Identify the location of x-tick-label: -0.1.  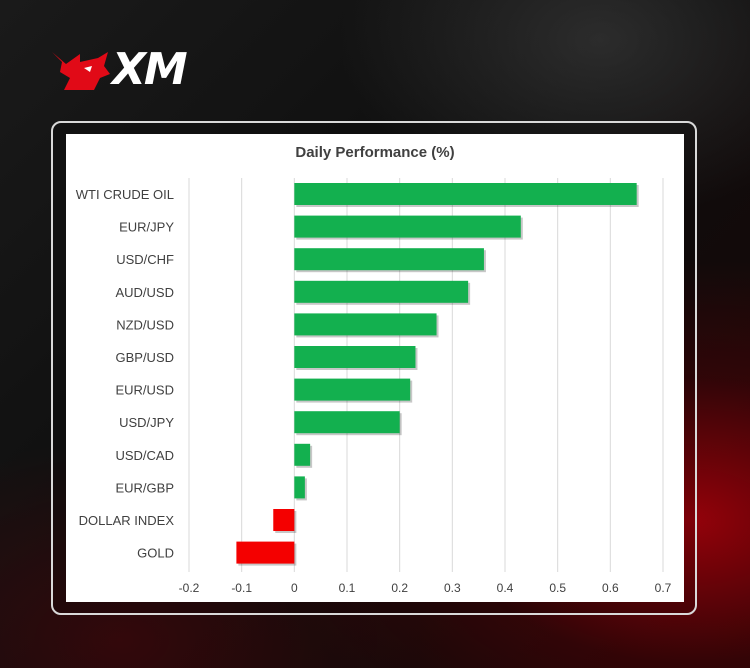
(241, 588).